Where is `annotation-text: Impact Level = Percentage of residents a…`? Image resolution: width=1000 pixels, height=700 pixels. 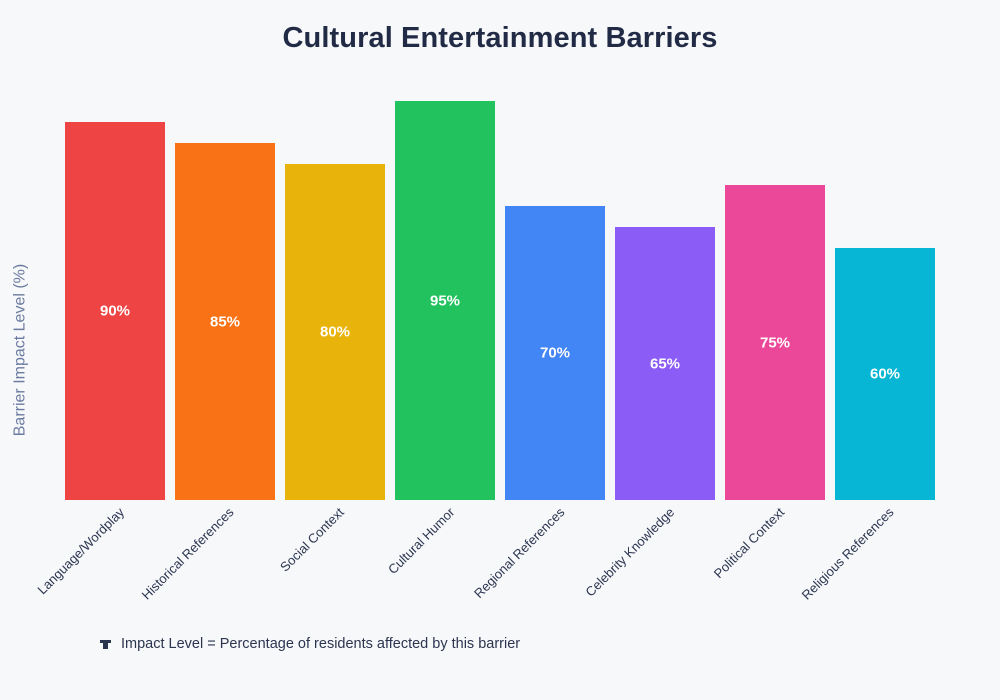 annotation-text: Impact Level = Percentage of residents a… is located at coordinates (321, 644).